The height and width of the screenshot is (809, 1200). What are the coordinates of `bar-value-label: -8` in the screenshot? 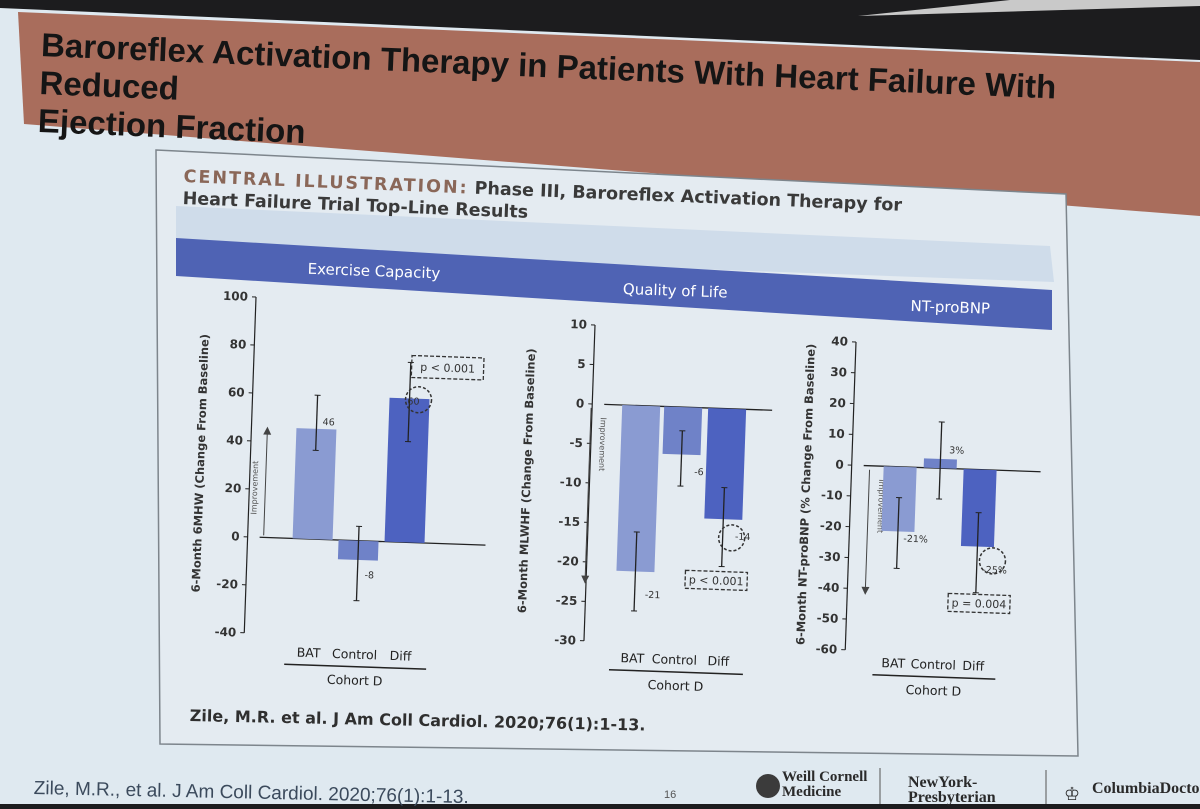 It's located at (369, 575).